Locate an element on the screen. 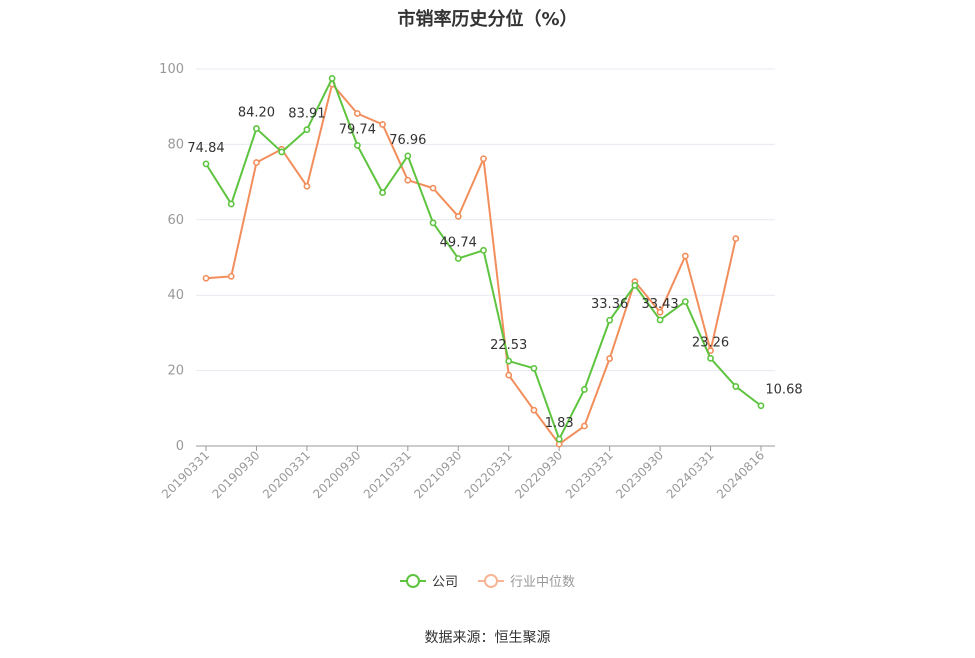 This screenshot has height=658, width=975. y-tick-label: 60 is located at coordinates (175, 220).